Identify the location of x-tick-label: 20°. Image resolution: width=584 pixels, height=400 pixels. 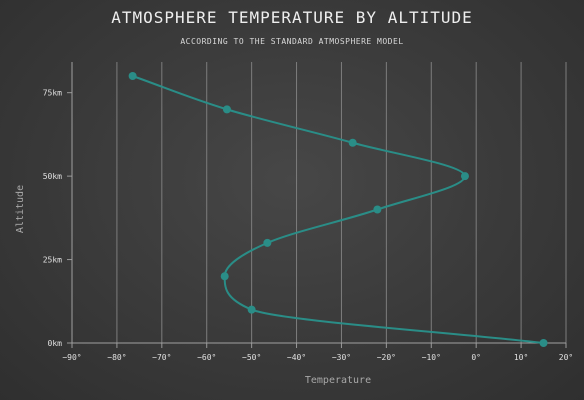
(566, 357).